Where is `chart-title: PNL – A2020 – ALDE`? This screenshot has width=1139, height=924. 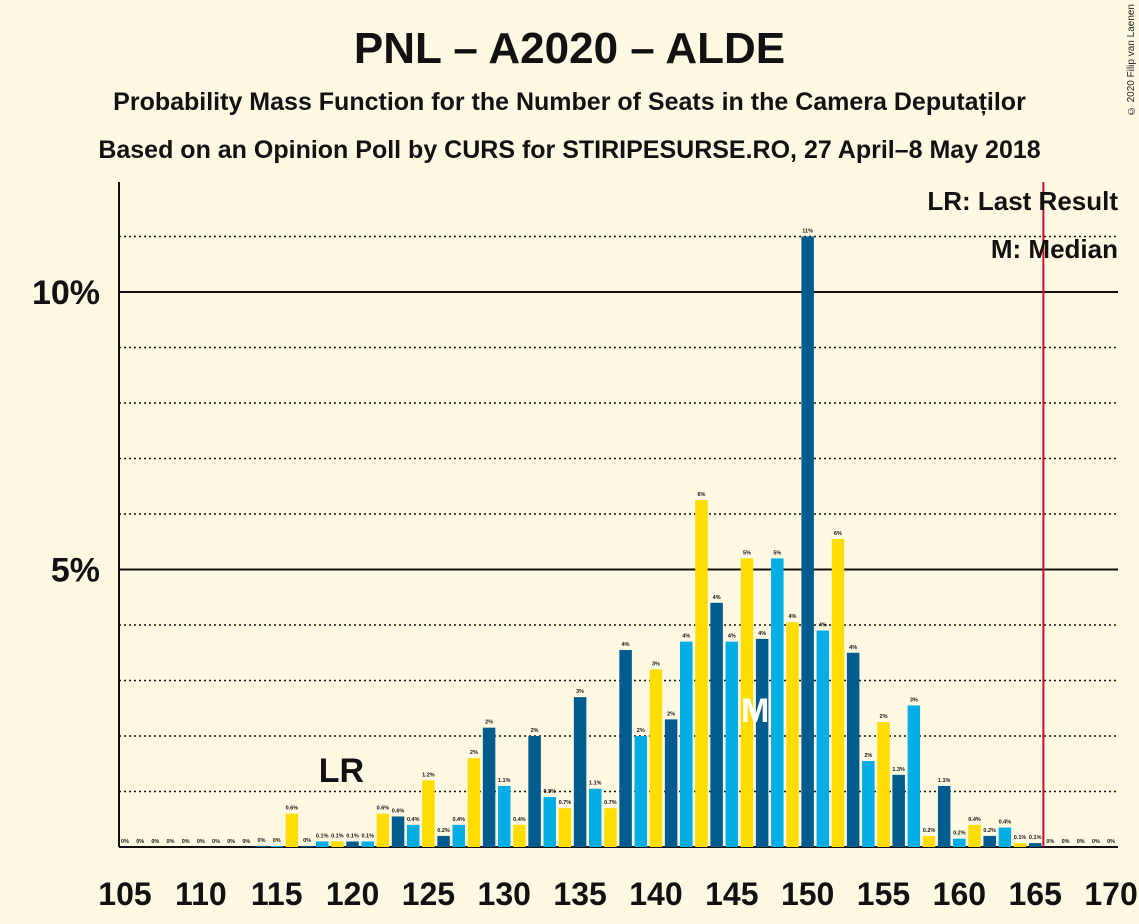 chart-title: PNL – A2020 – ALDE is located at coordinates (569, 48).